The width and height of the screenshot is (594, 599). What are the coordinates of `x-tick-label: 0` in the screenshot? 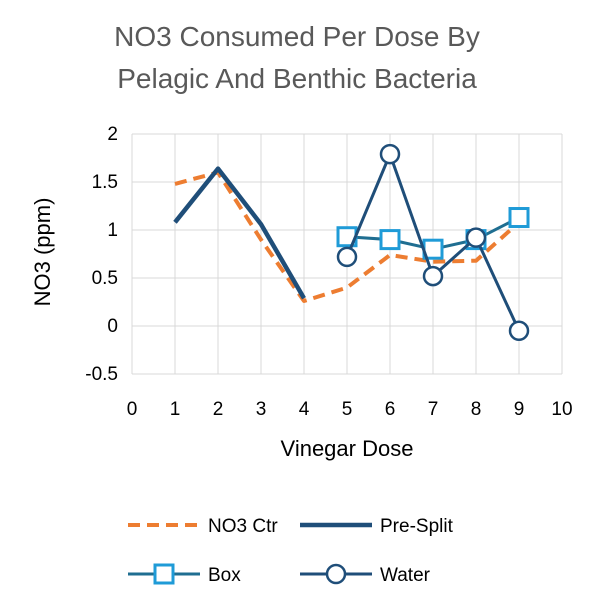 It's located at (132, 409).